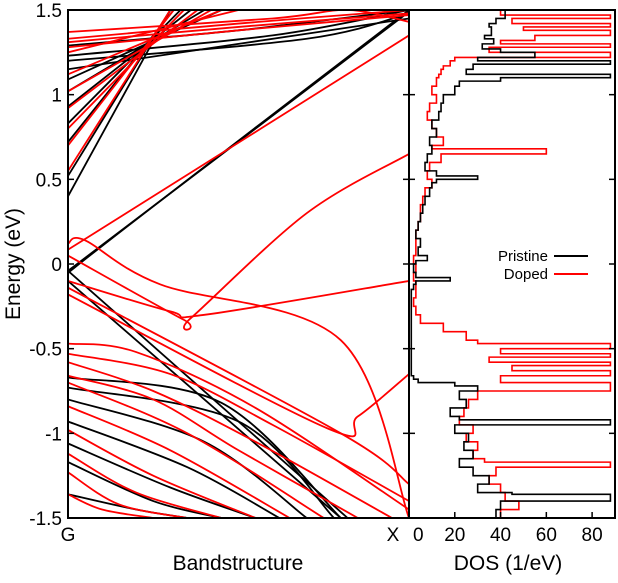 The image size is (618, 583). I want to click on energy-tick-label: -0.5, so click(45, 350).